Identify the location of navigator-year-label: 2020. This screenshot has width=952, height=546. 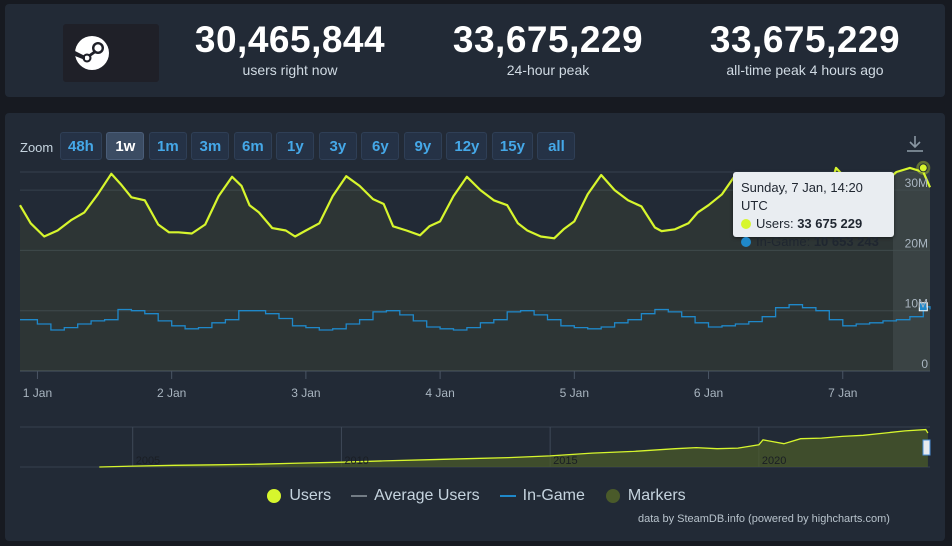
(774, 461).